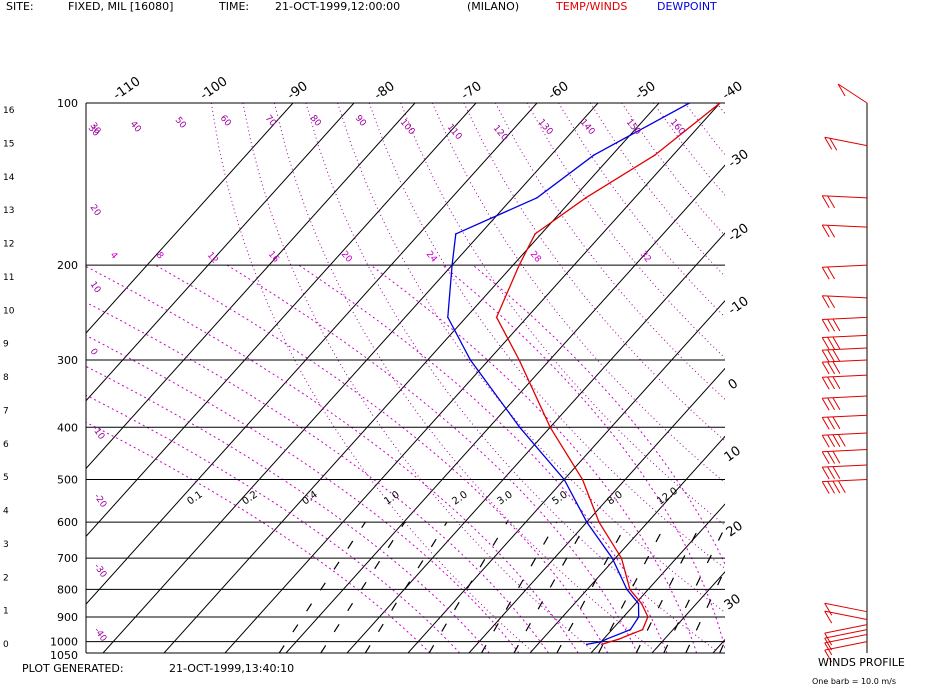 The width and height of the screenshot is (935, 687). I want to click on height-km-tick: 0, so click(6, 645).